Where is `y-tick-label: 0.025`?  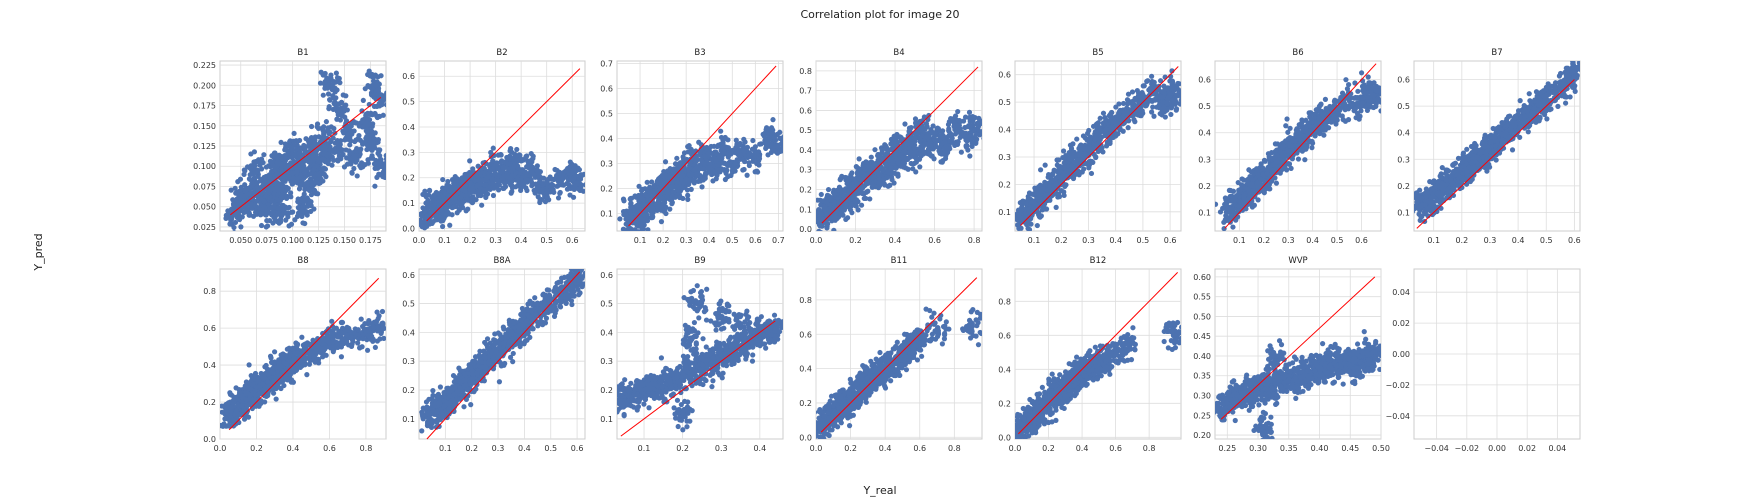 y-tick-label: 0.025 is located at coordinates (204, 227).